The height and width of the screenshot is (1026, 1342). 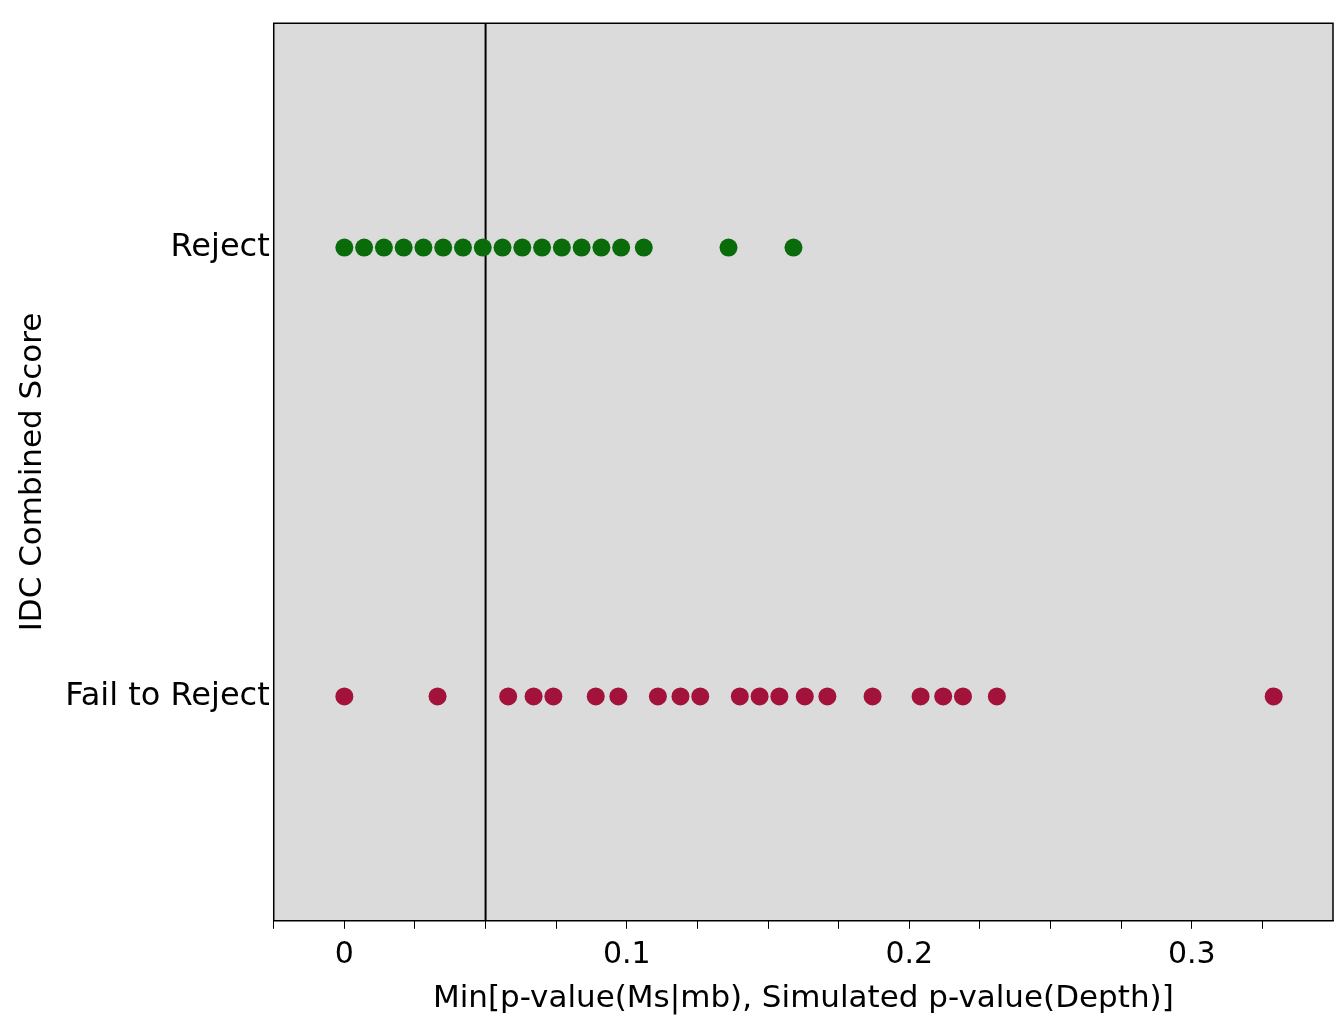 What do you see at coordinates (167, 693) in the screenshot?
I see `y-tick-label: Fail to Reject` at bounding box center [167, 693].